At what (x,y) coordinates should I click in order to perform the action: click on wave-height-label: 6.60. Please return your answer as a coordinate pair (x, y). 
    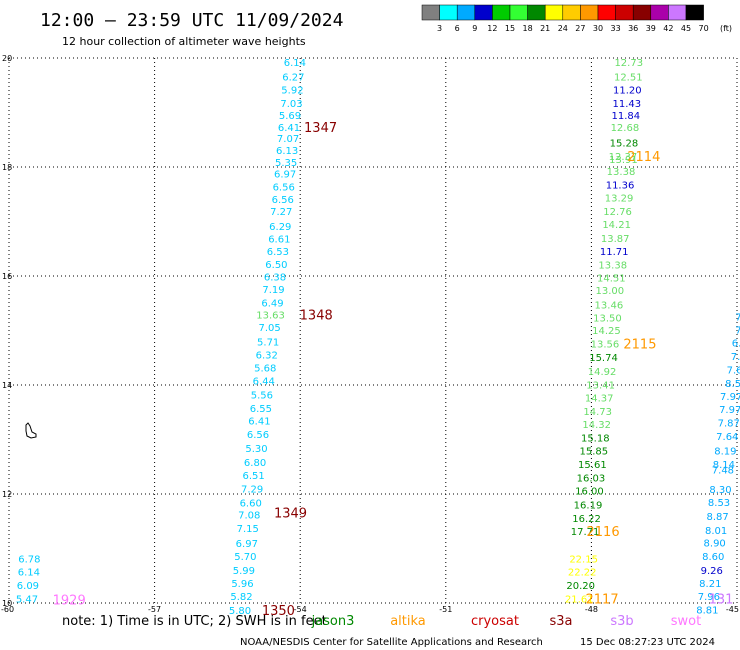
    Looking at the image, I should click on (251, 504).